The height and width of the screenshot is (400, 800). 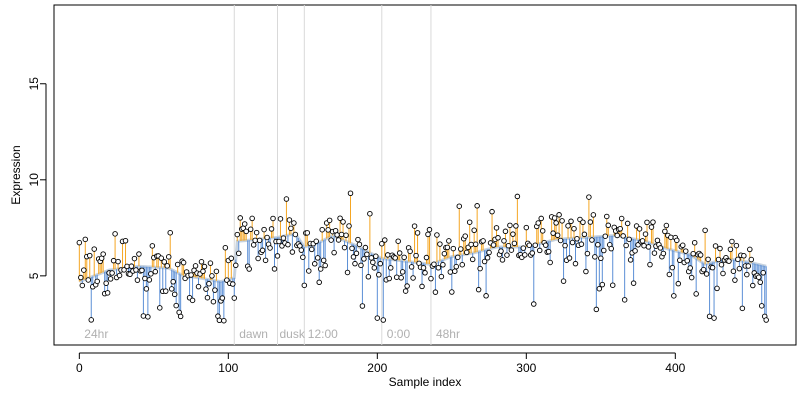 I want to click on y-tick-label: 10, so click(x=34, y=180).